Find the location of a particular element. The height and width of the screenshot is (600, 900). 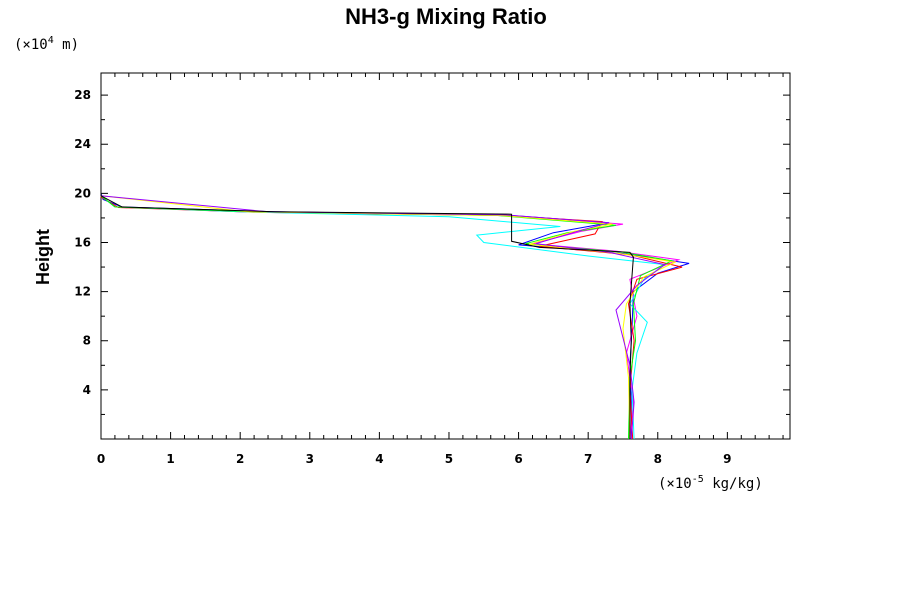

x-unit-prefix: (×10 is located at coordinates (675, 484).